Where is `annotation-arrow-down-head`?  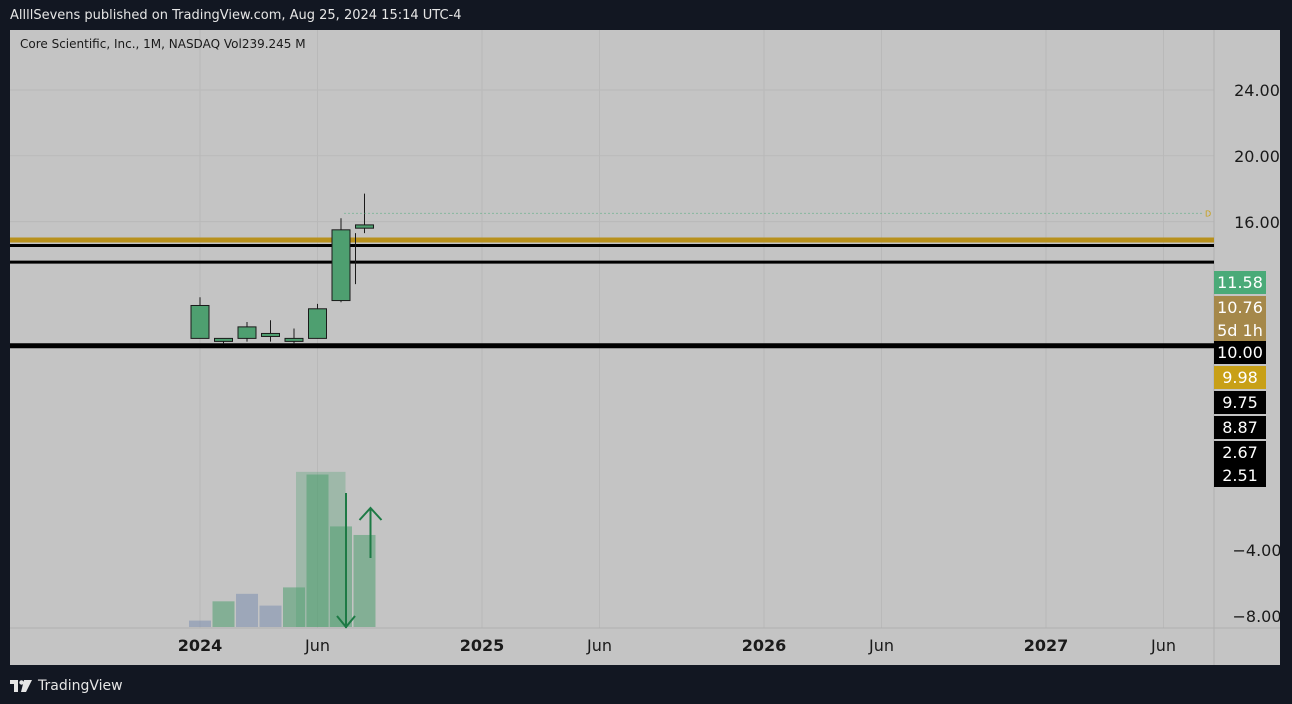 annotation-arrow-down-head is located at coordinates (346, 622).